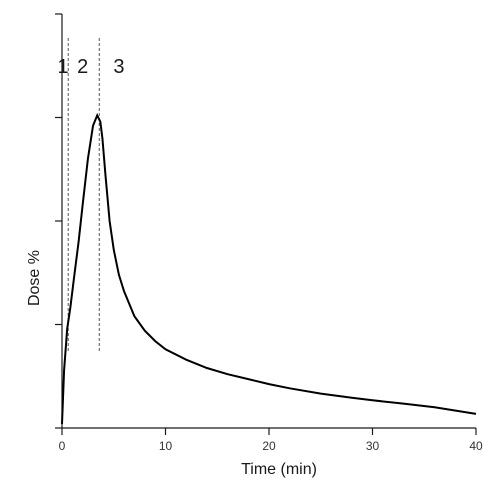 This screenshot has height=495, width=504. I want to click on x-axis-title: Time (min), so click(279, 469).